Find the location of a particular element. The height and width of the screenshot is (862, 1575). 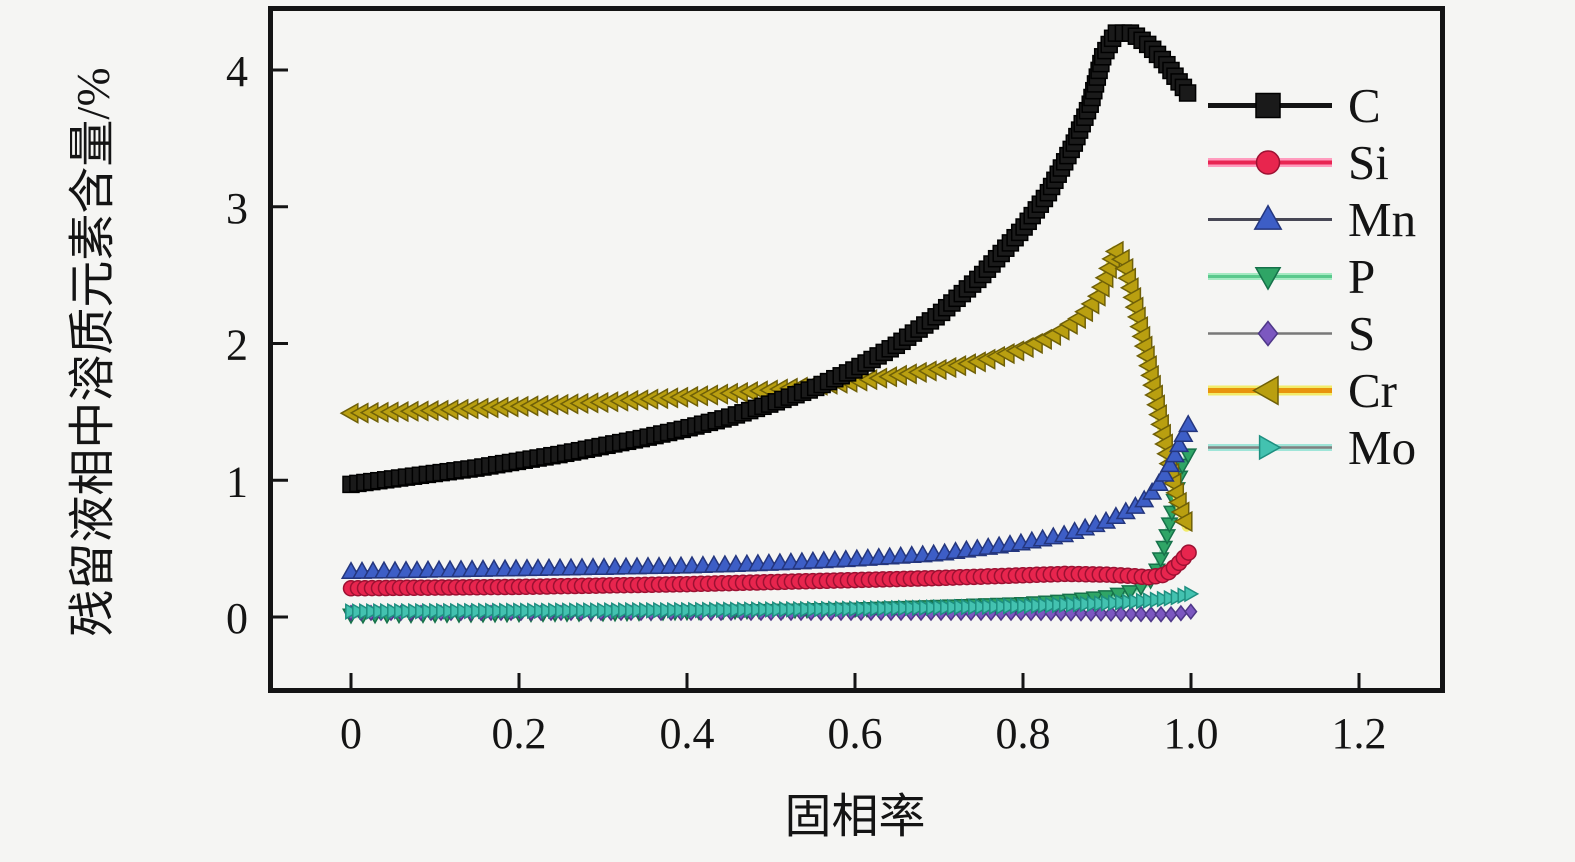

y-axis-label: 残留液相中溶质元素含量/% is located at coordinates (93, 352).